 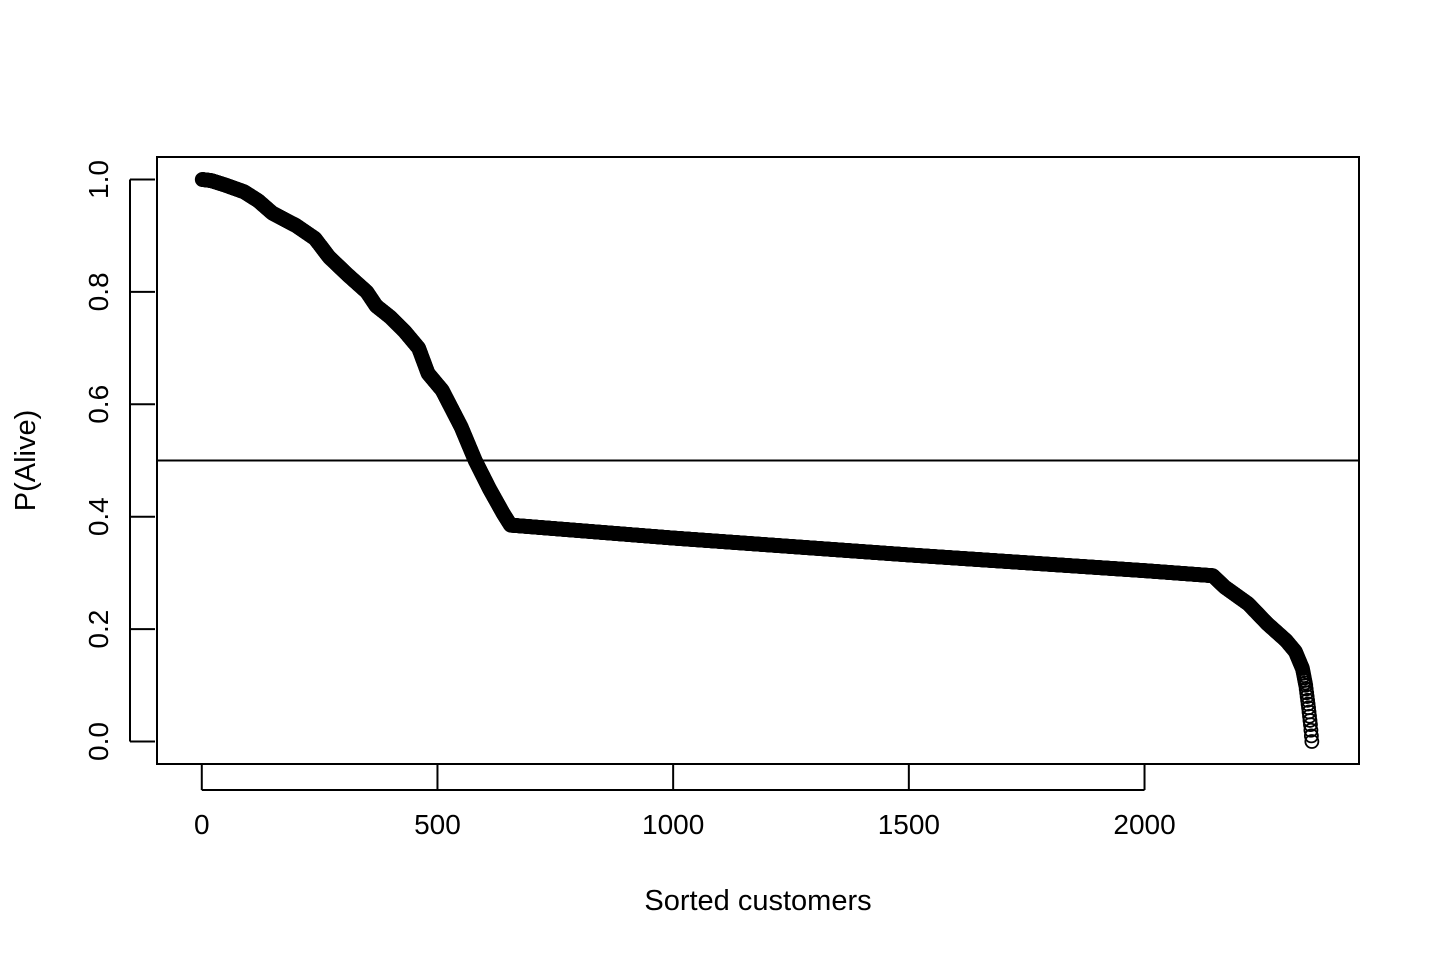 I want to click on y-tick-label: 1.0, so click(x=98, y=179).